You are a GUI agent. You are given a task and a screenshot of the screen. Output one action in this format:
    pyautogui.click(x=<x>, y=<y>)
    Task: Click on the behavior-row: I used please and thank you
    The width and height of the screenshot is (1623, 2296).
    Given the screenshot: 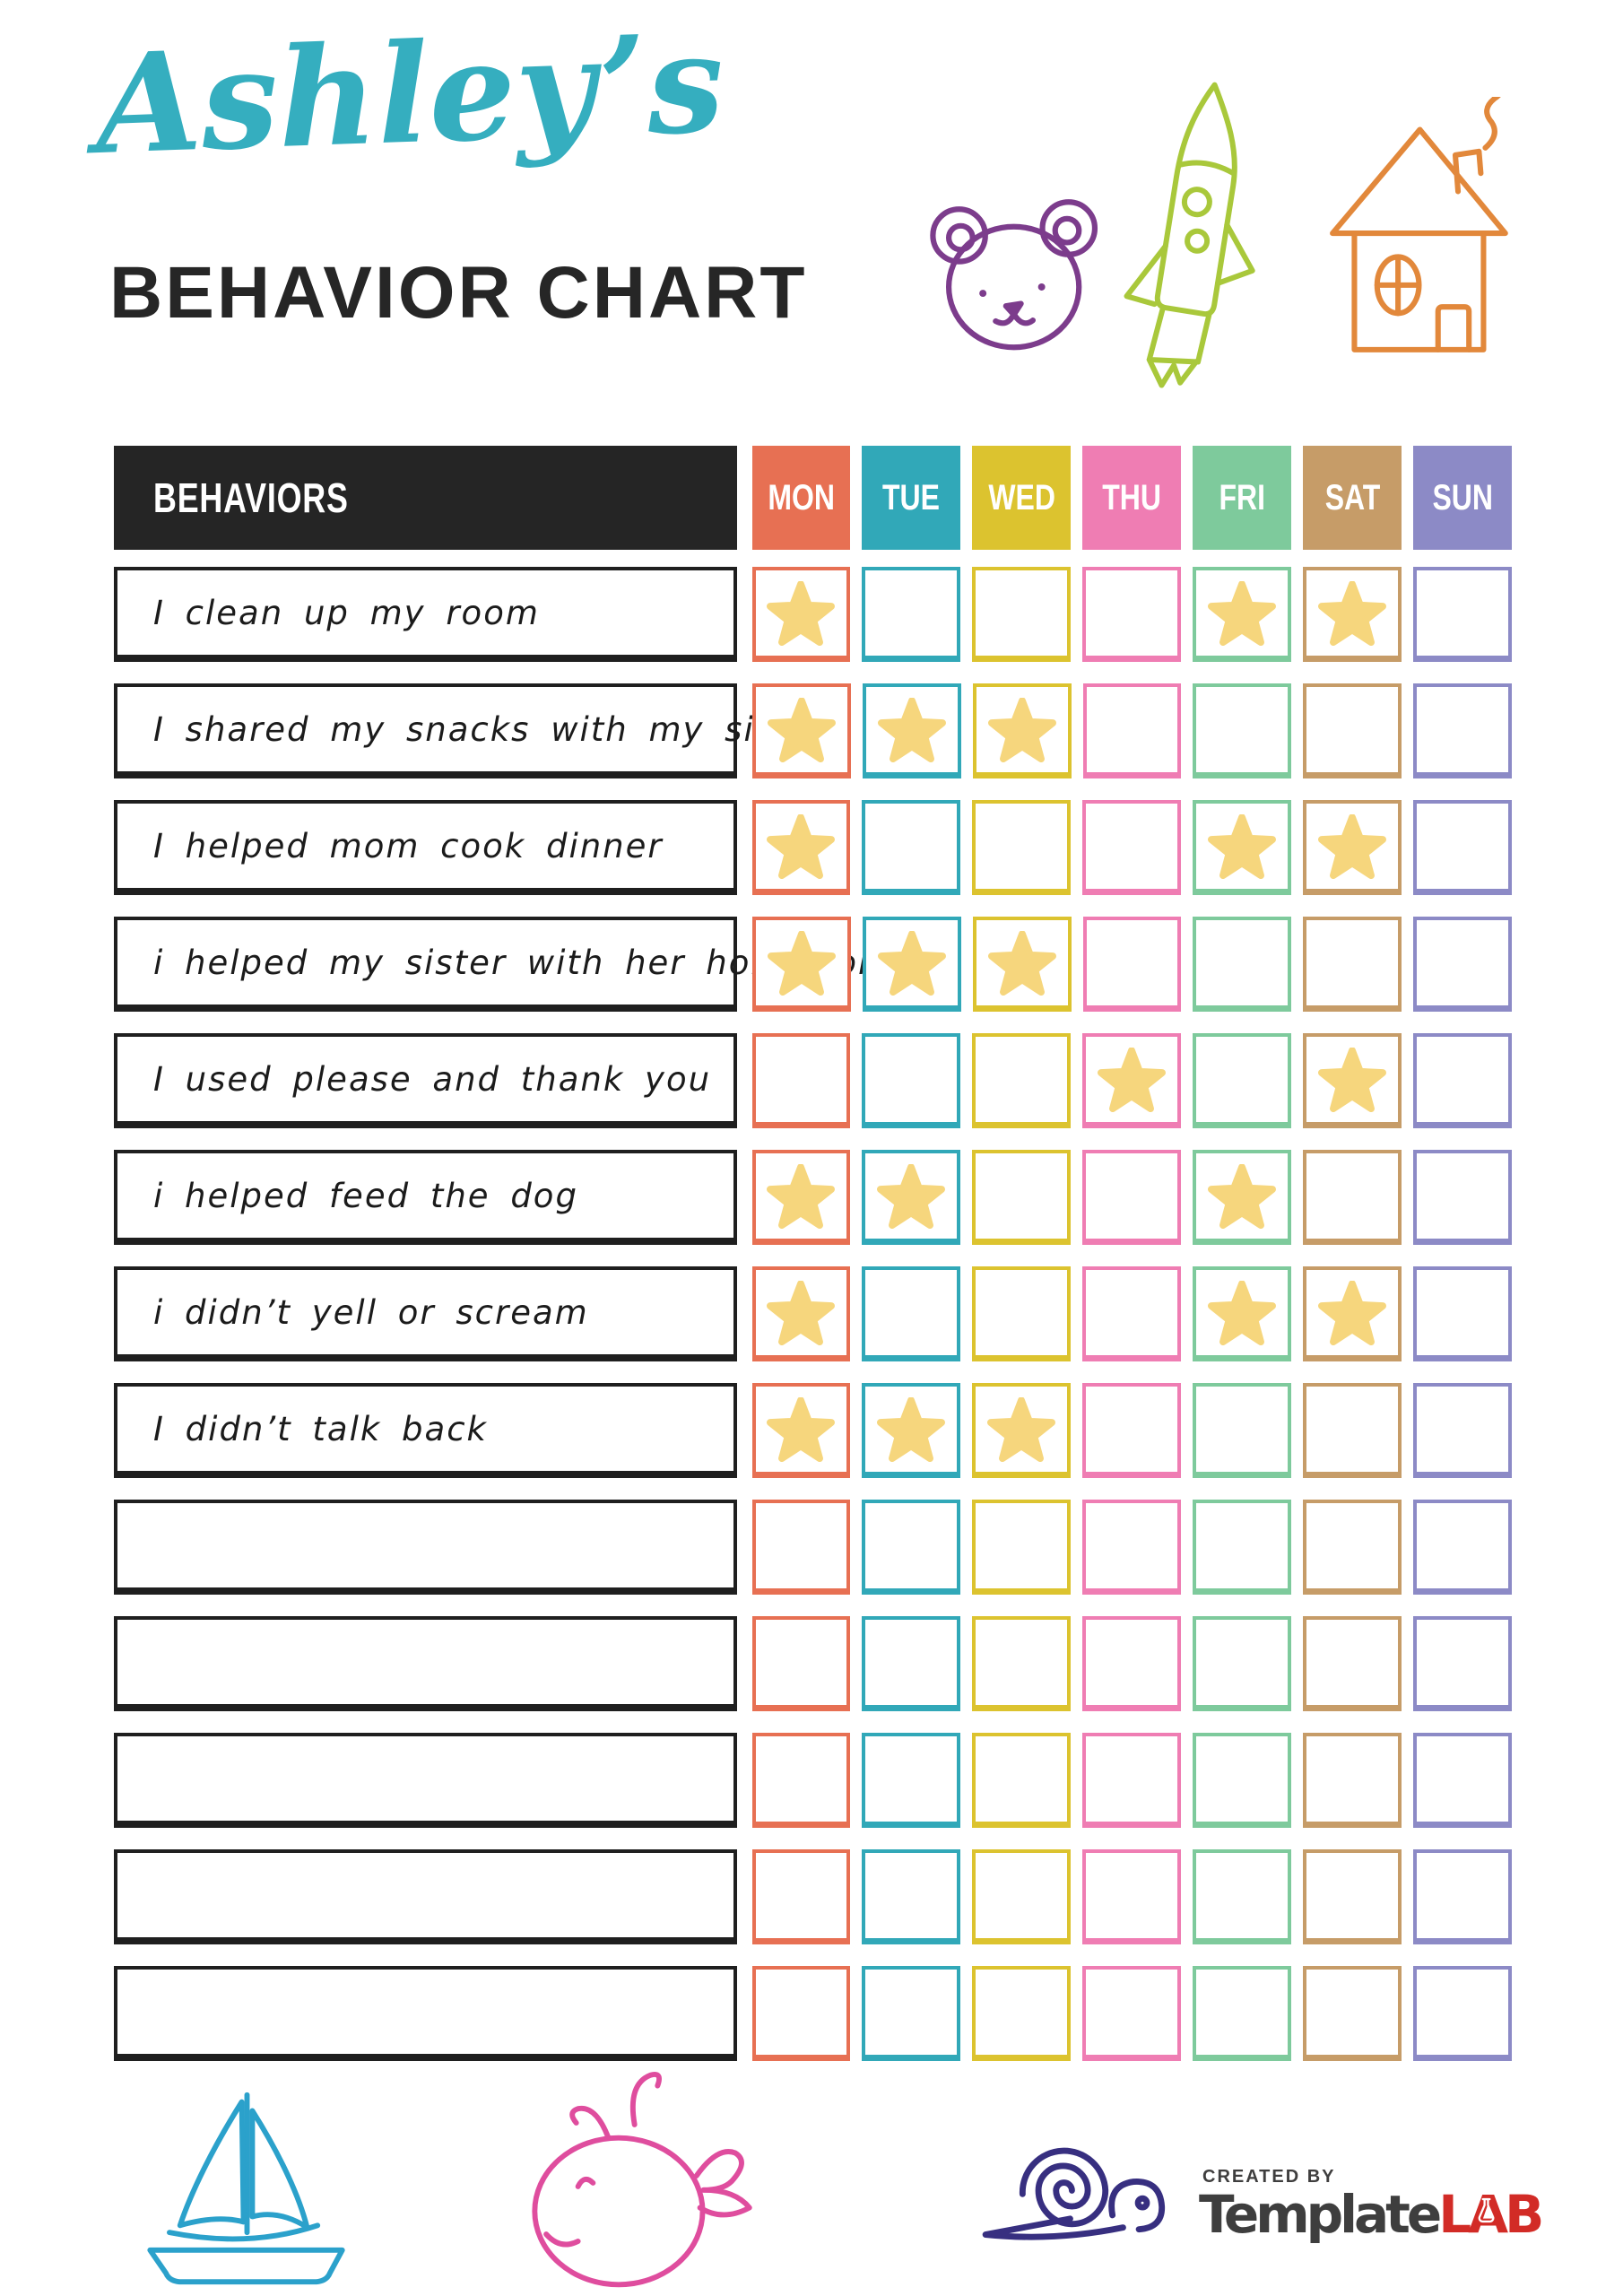 What is the action you would take?
    pyautogui.click(x=818, y=1080)
    